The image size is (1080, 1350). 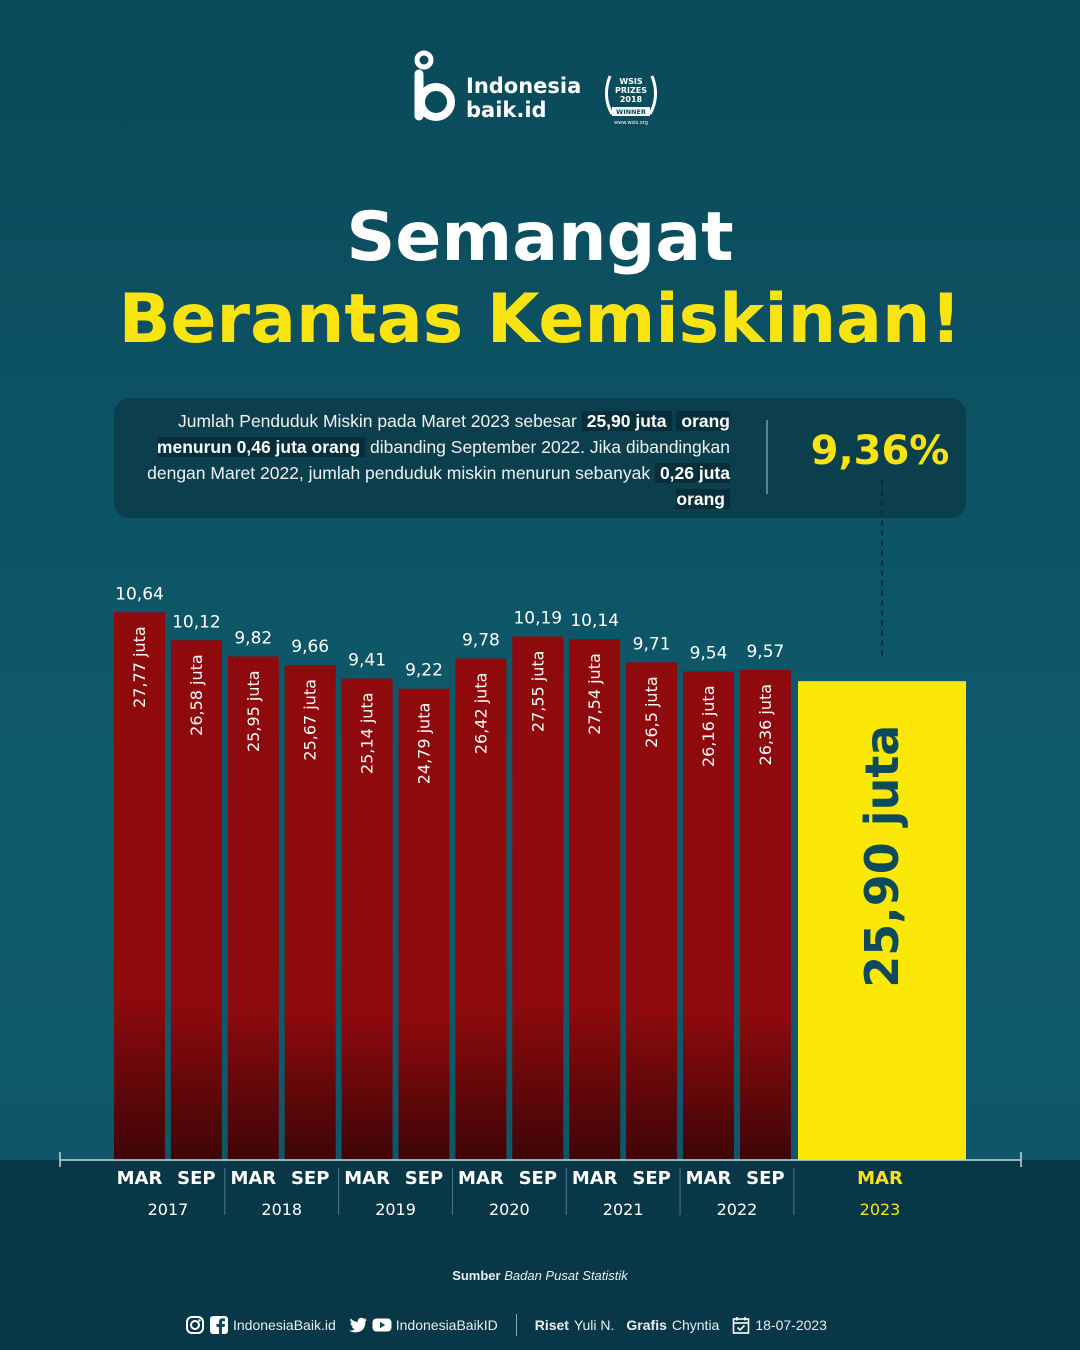 I want to click on page-title-line2: Berantas Kemiskinan!, so click(x=540, y=319).